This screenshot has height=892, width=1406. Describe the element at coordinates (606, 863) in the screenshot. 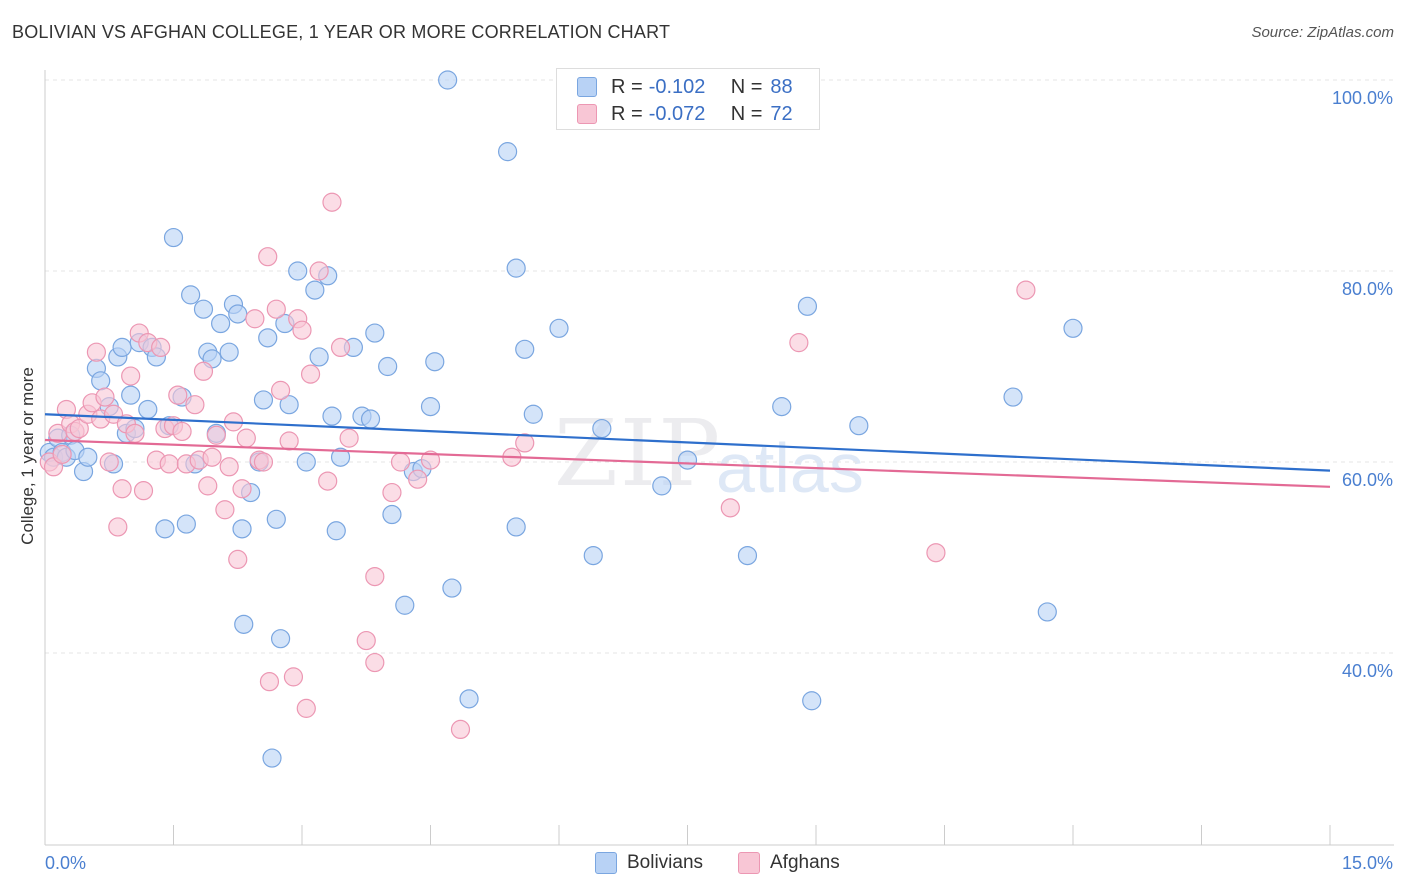

I see `bottom-legend-swatch-bolivians` at that location.